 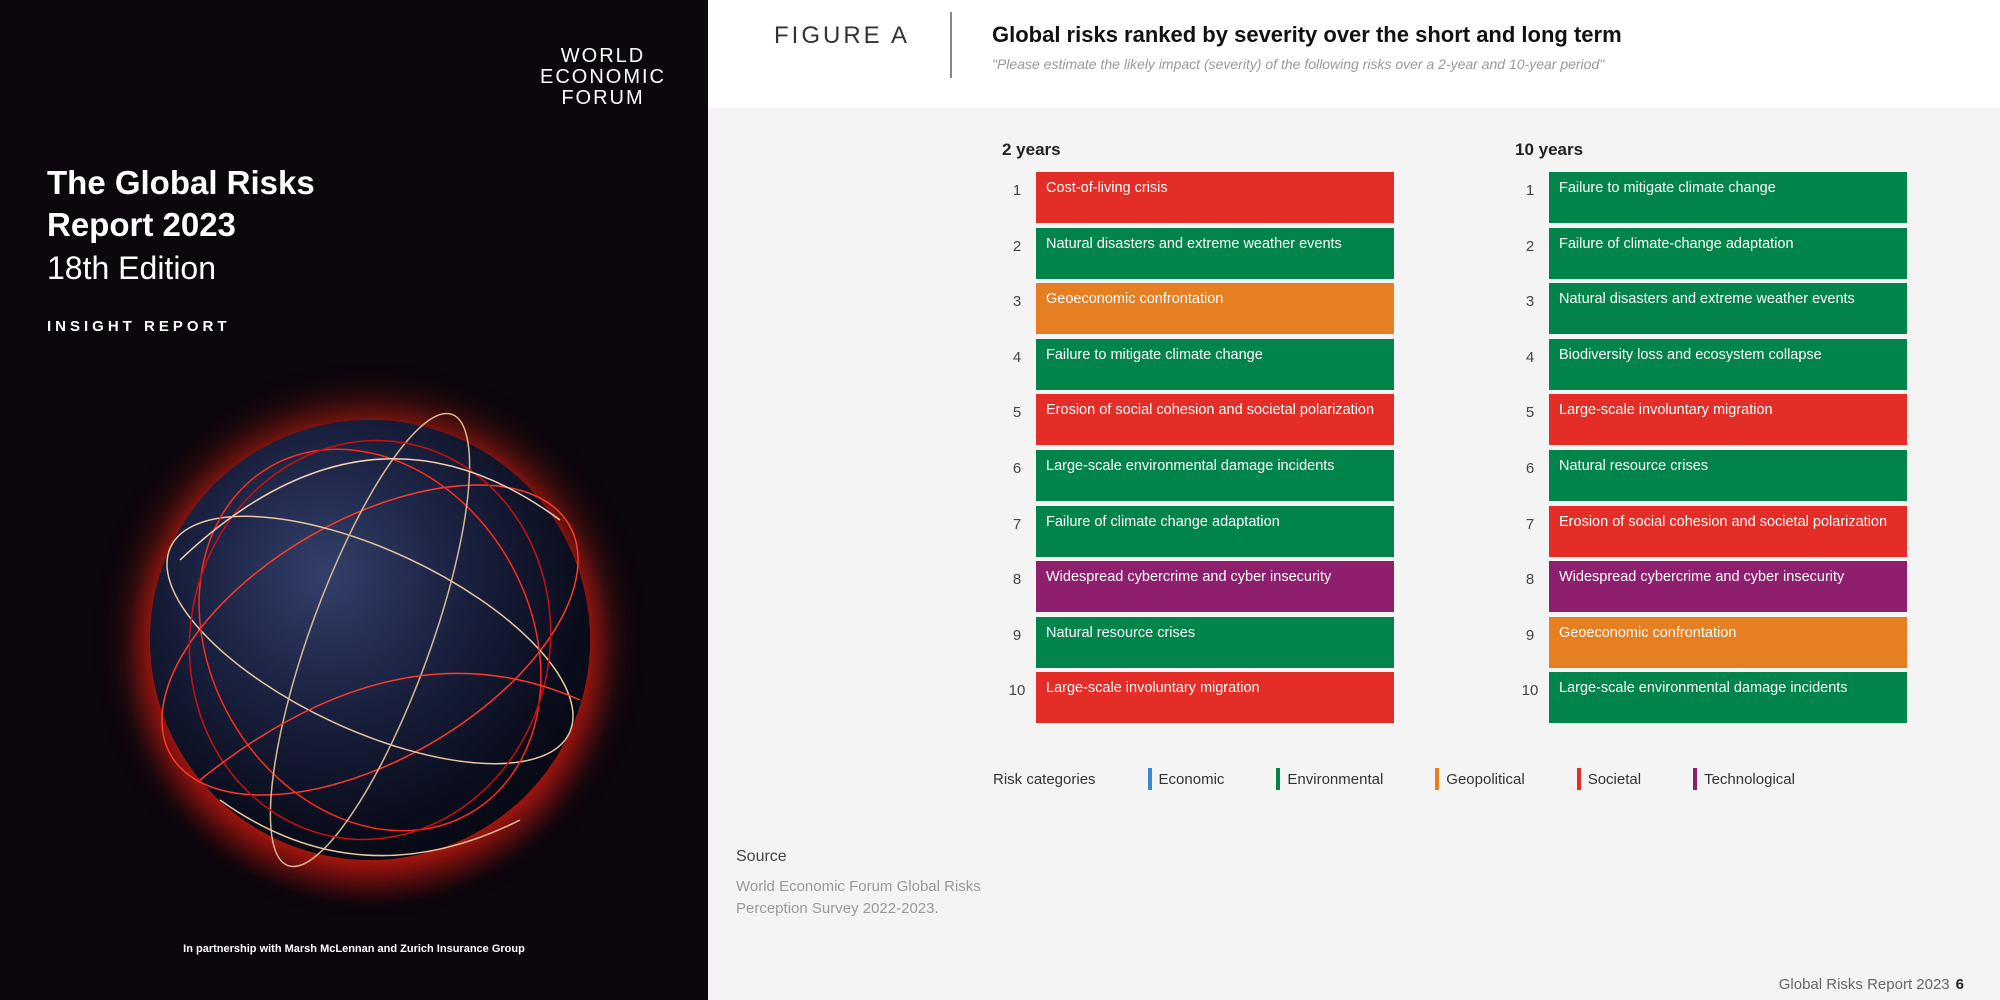 I want to click on page-number: 6, so click(x=1959, y=984).